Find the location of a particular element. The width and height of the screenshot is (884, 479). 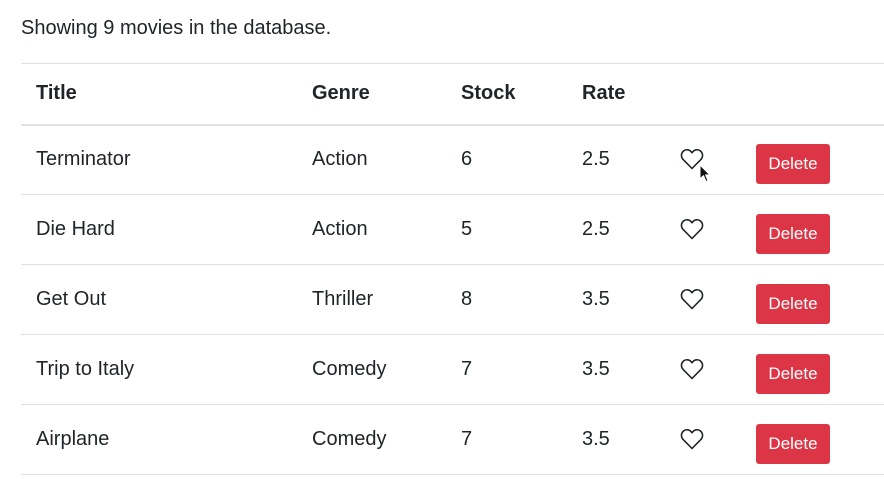

mouse-pointer-icon is located at coordinates (705, 174).